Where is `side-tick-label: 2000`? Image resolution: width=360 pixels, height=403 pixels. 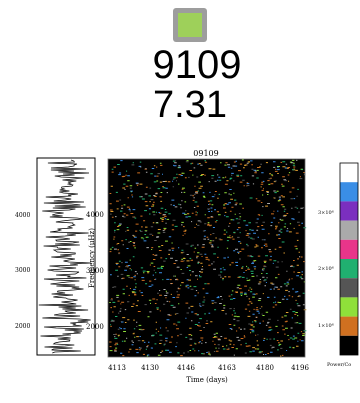 side-tick-label: 2000 is located at coordinates (22, 326).